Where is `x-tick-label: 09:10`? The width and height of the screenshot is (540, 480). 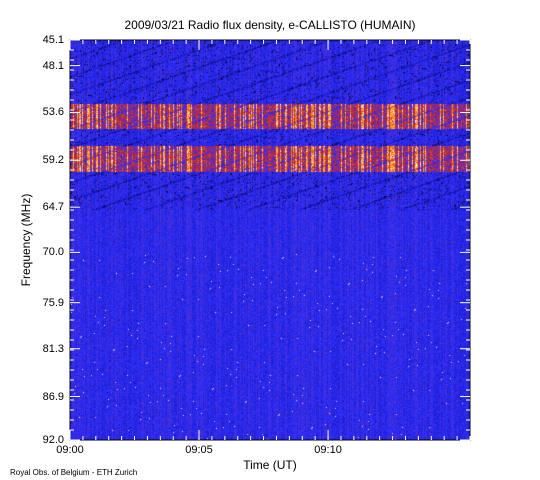 x-tick-label: 09:10 is located at coordinates (328, 450).